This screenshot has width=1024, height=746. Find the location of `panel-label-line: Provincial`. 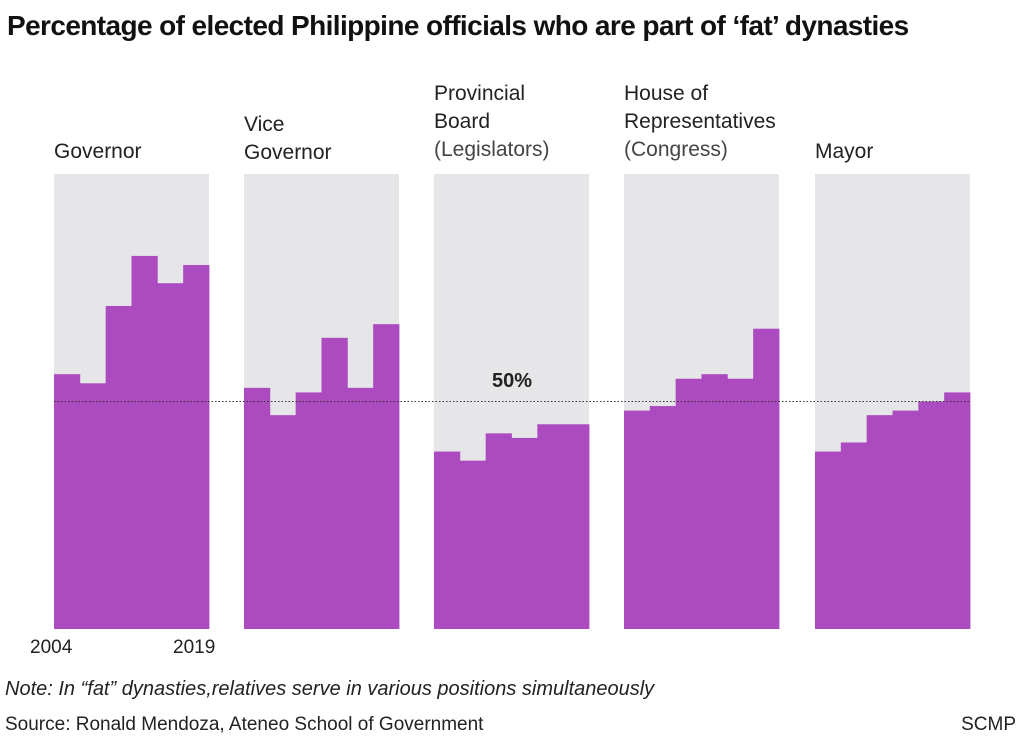

panel-label-line: Provincial is located at coordinates (480, 93).